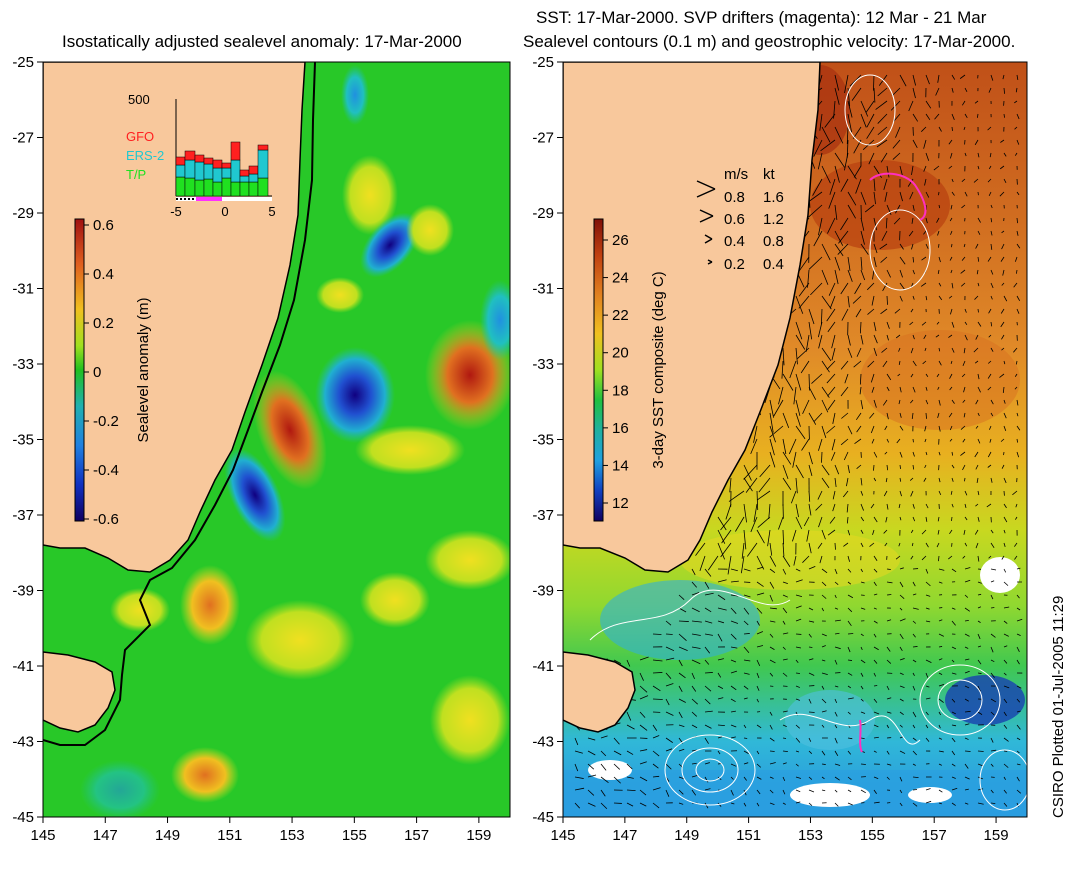 Image resolution: width=1080 pixels, height=870 pixels. I want to click on left-y-axis: -25 -27 -29 -31 -33 -35 -37 -39 -41 -43 -45, so click(27, 440).